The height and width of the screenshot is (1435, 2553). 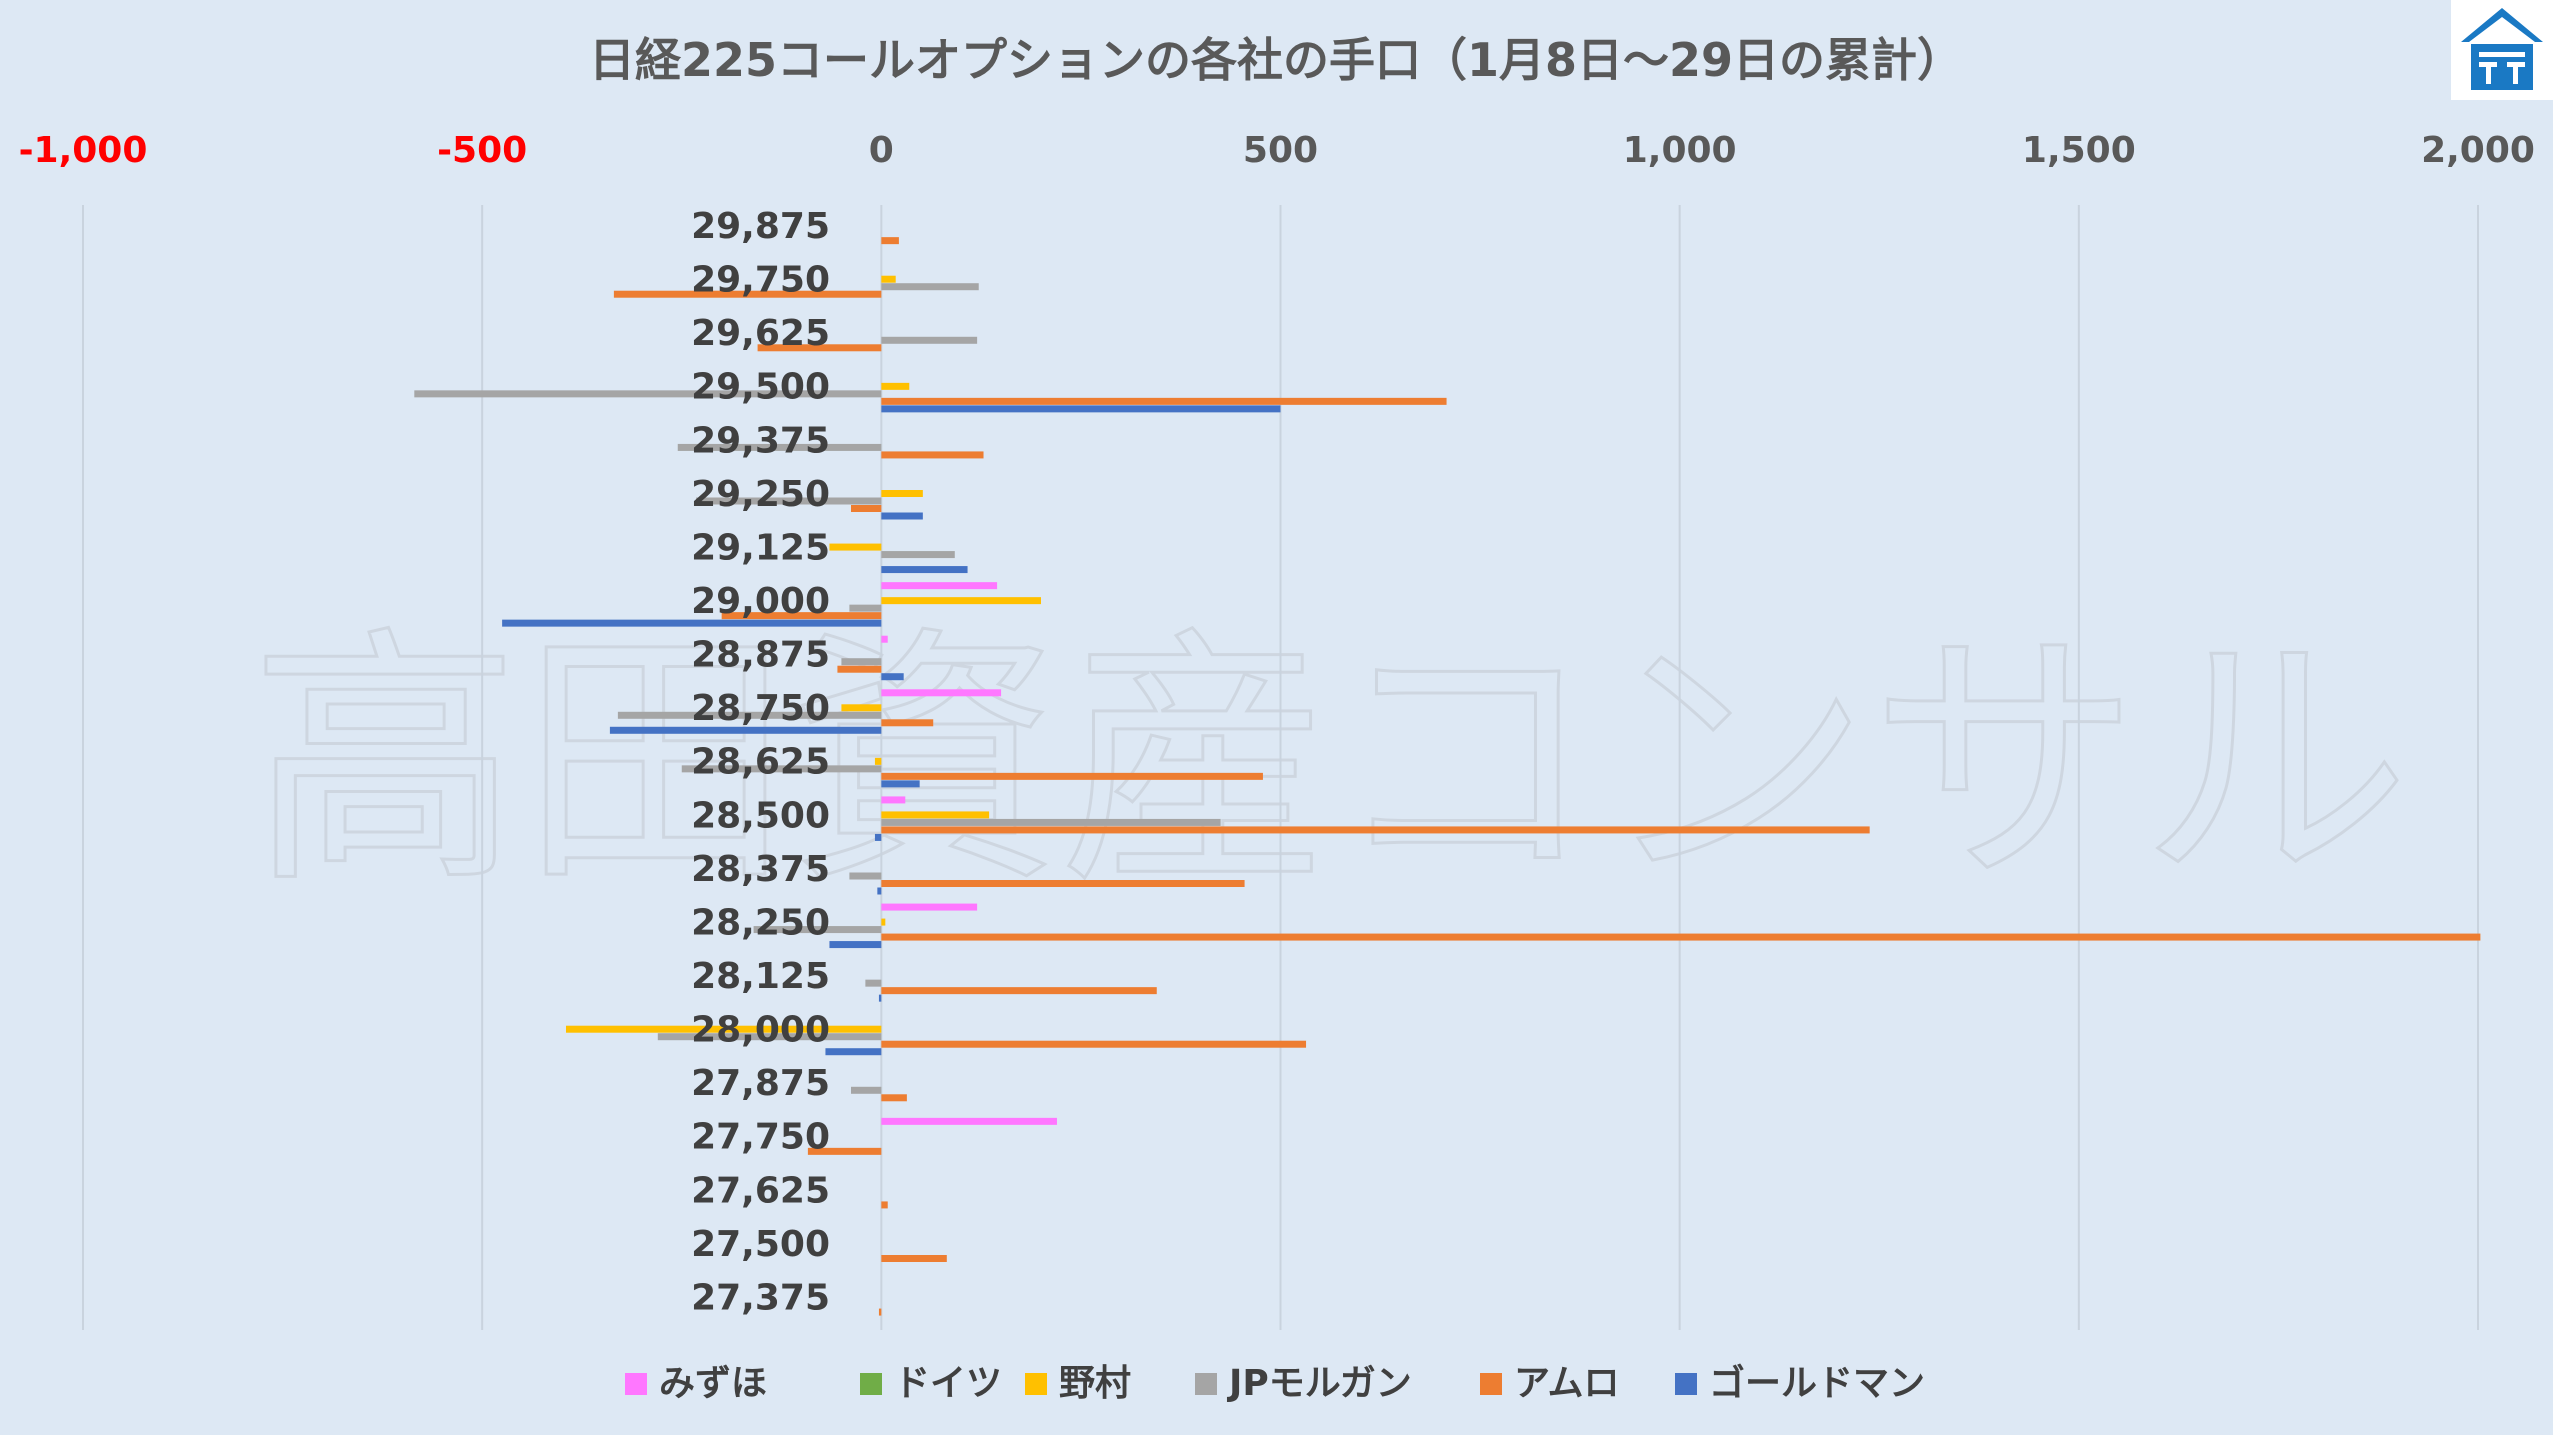 I want to click on y-tick-label: 28,250, so click(x=760, y=922).